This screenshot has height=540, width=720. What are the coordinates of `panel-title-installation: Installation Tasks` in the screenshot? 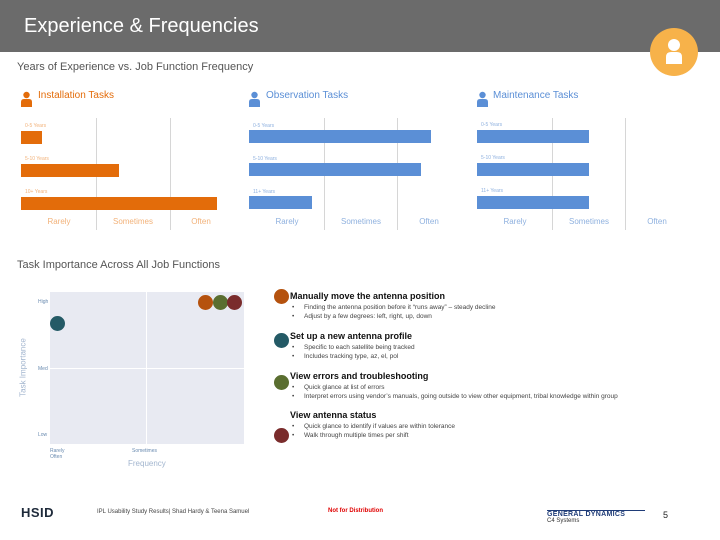 It's located at (76, 95).